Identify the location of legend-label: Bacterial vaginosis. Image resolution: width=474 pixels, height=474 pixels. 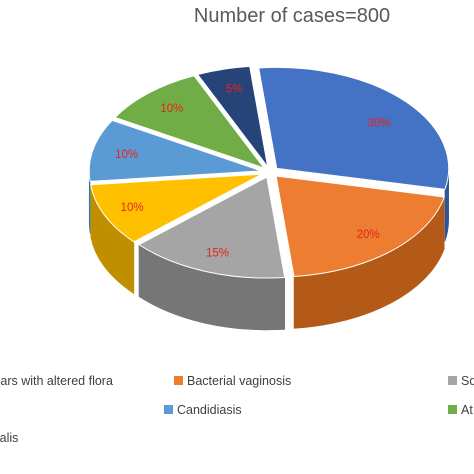
(239, 381).